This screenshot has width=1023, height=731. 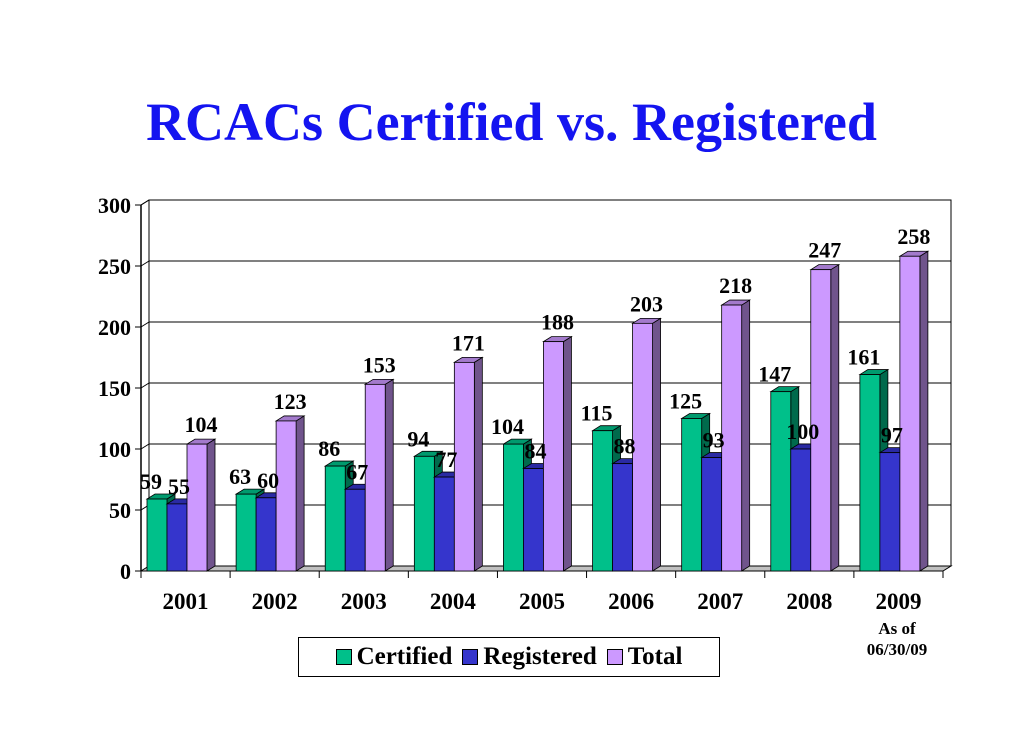 What do you see at coordinates (898, 601) in the screenshot?
I see `x-tick-label: 2009` at bounding box center [898, 601].